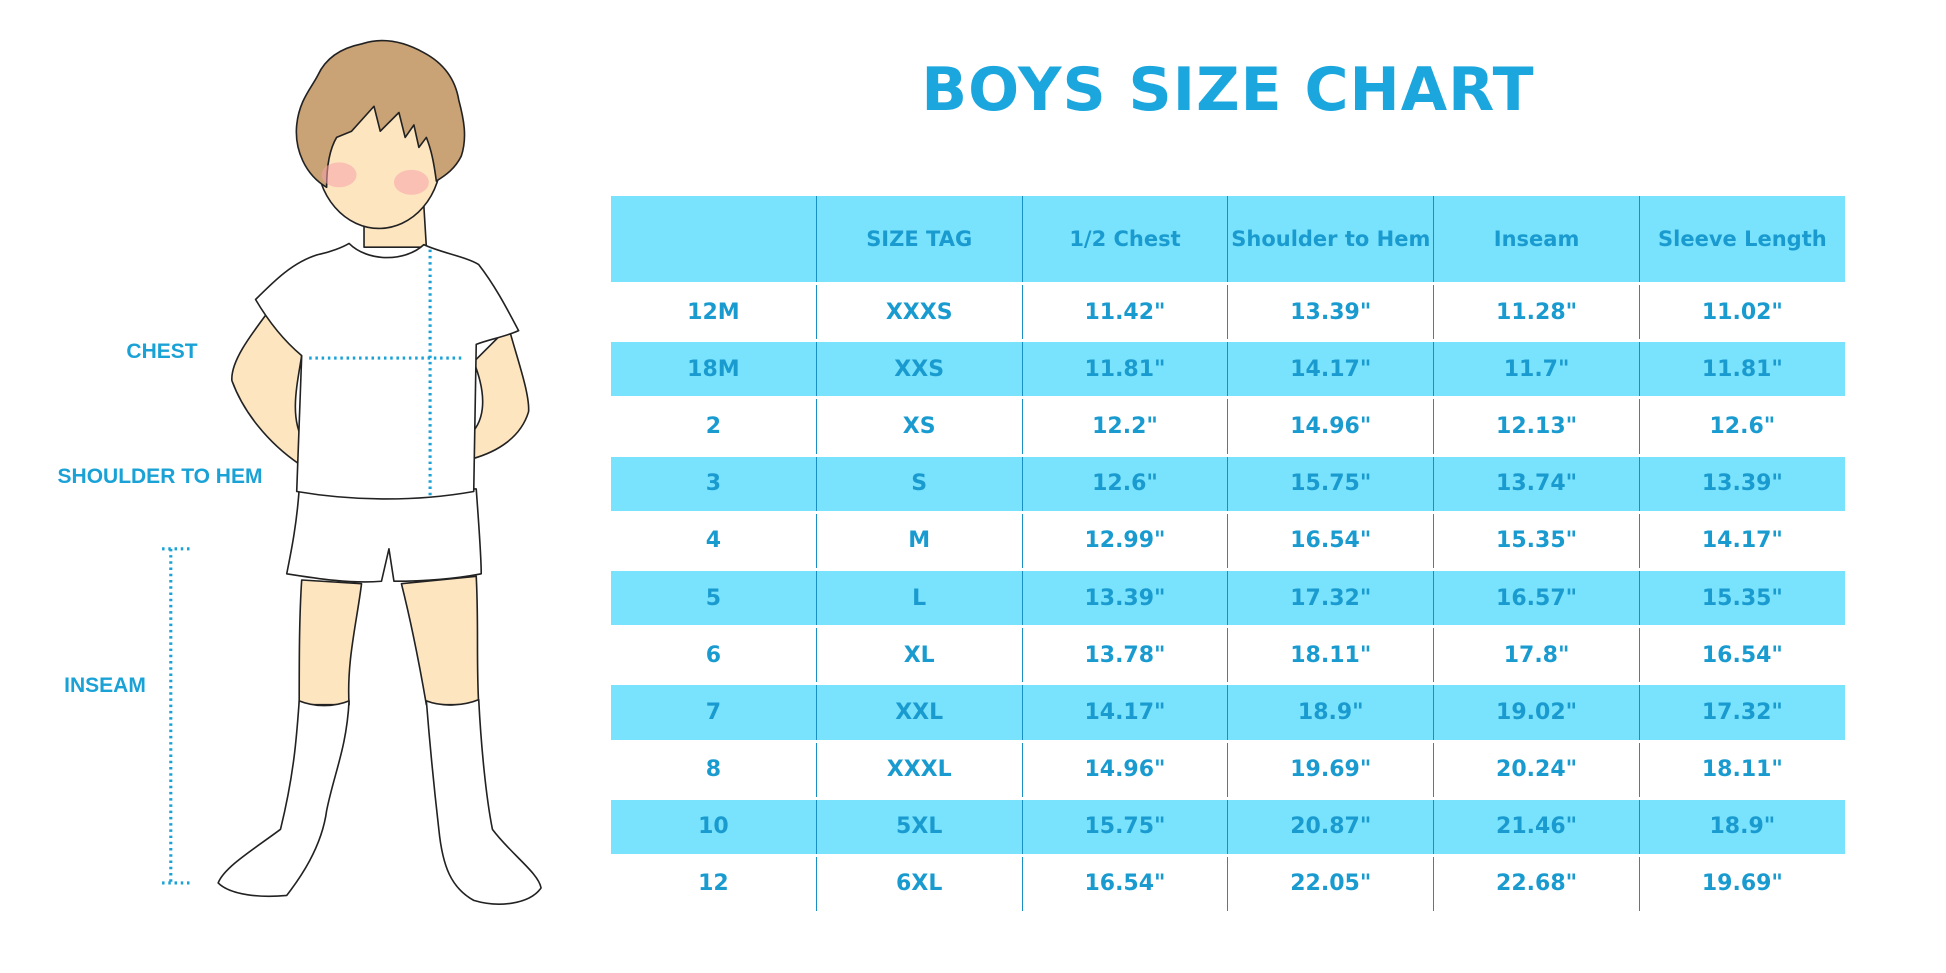 The width and height of the screenshot is (1946, 973). What do you see at coordinates (919, 240) in the screenshot?
I see `column-header: SIZE TAG` at bounding box center [919, 240].